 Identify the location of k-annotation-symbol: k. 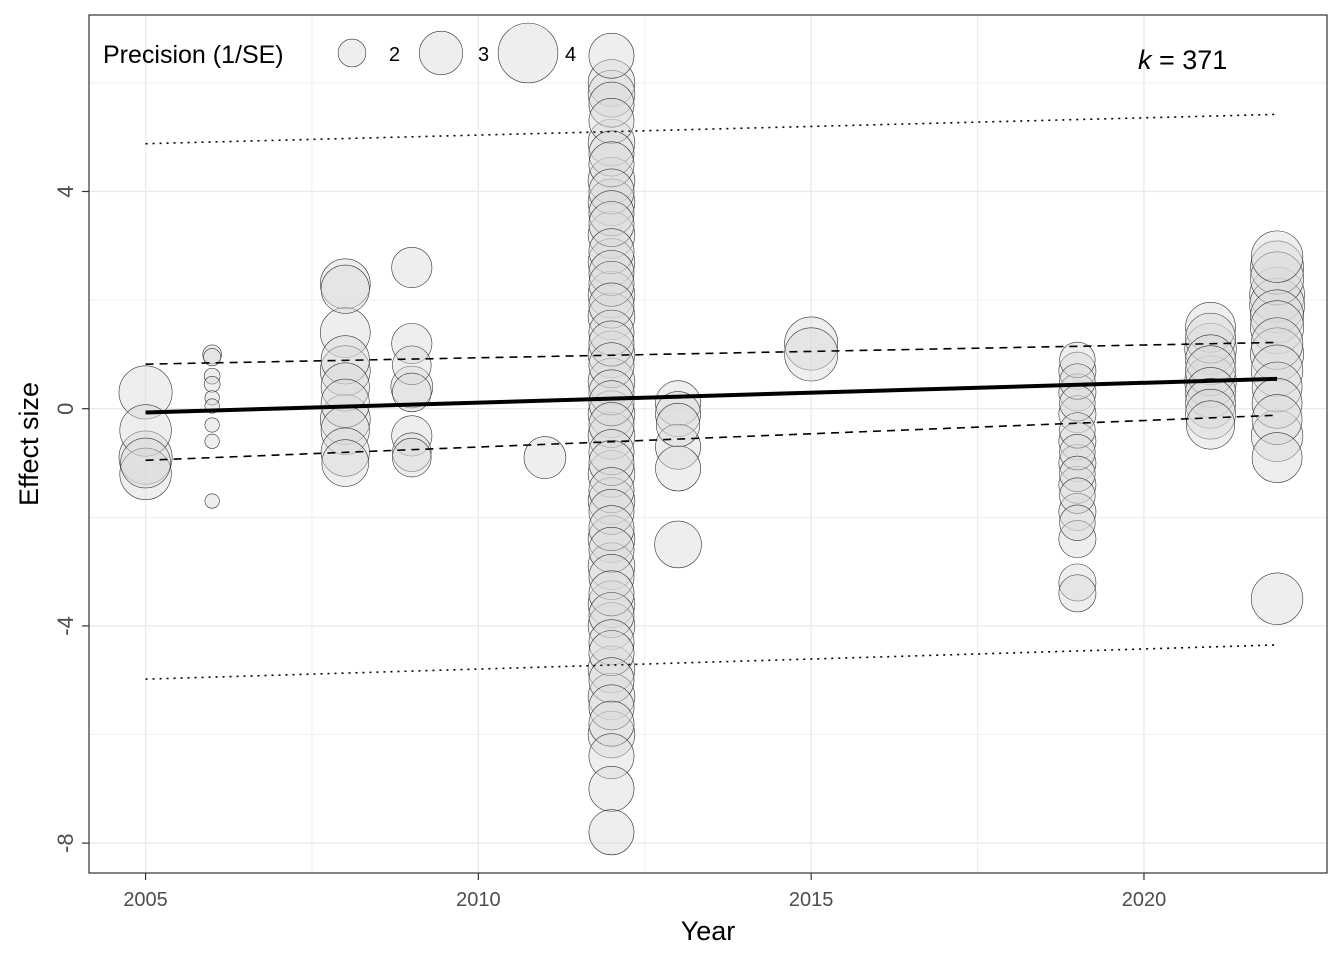
(1145, 60).